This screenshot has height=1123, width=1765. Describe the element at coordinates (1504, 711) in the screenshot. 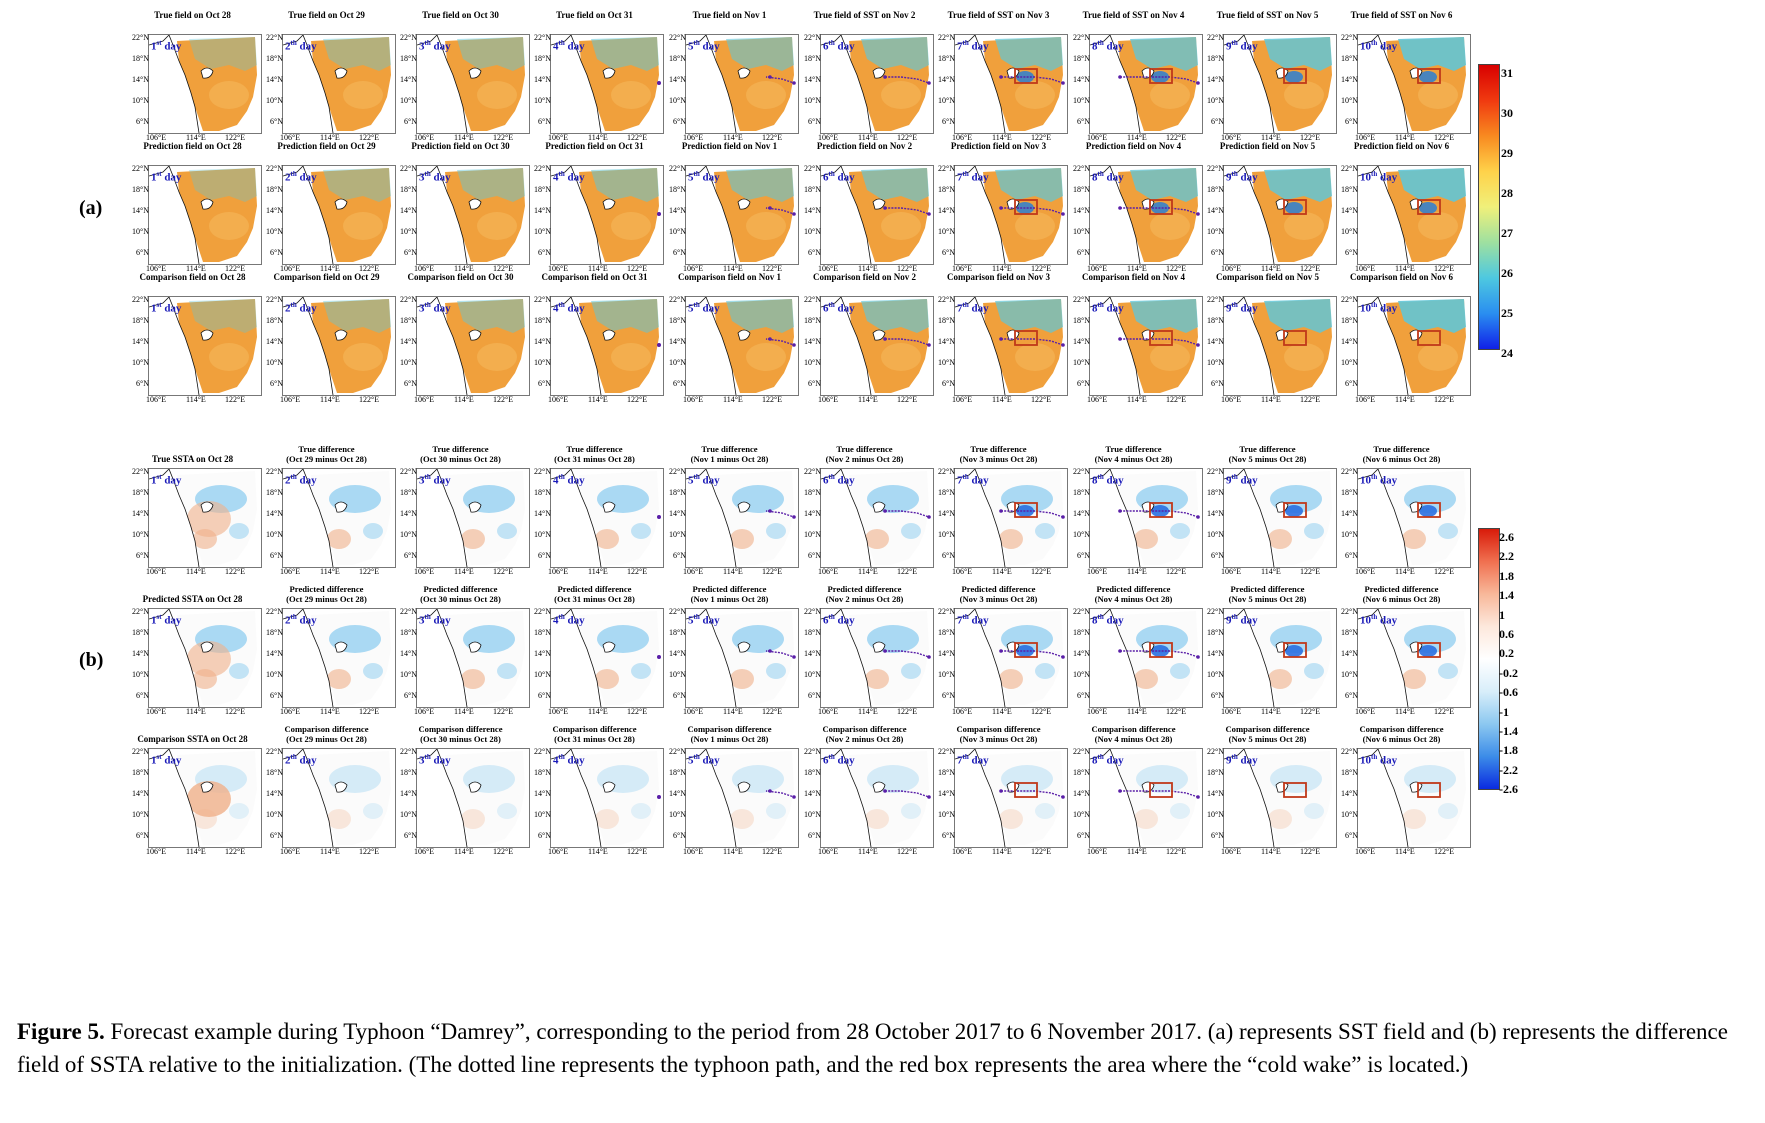

I see `ssta-colorbar-tick: -1` at that location.